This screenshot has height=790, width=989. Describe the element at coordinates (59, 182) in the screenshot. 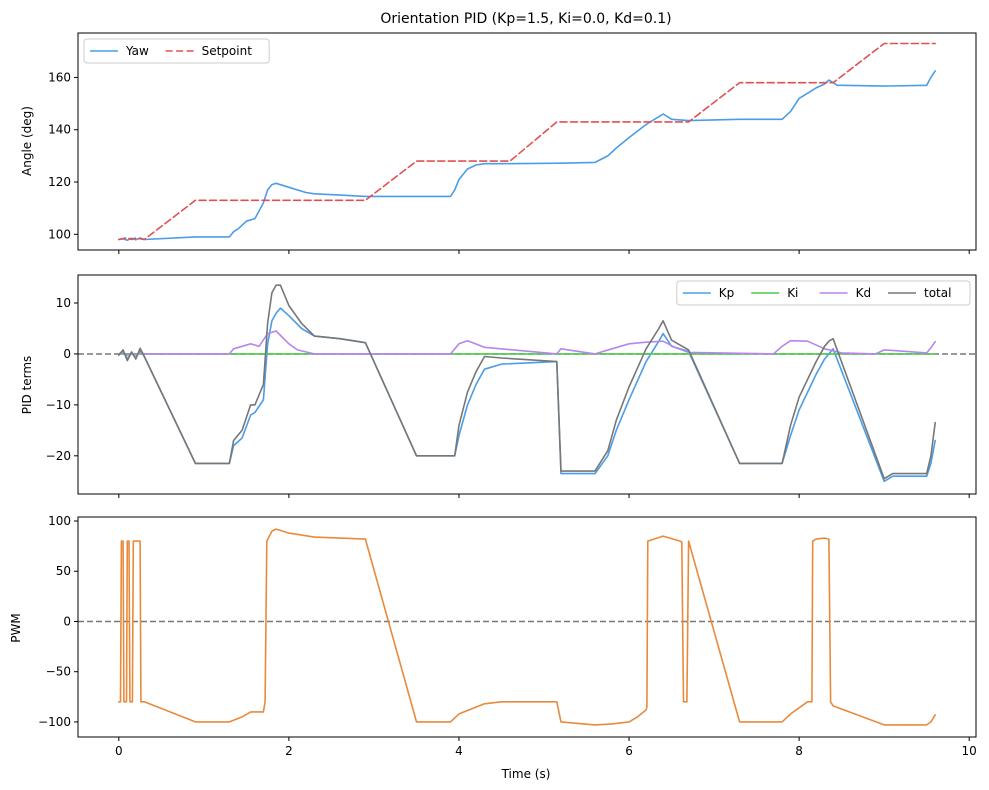

I see `y-tick-label: 120` at that location.